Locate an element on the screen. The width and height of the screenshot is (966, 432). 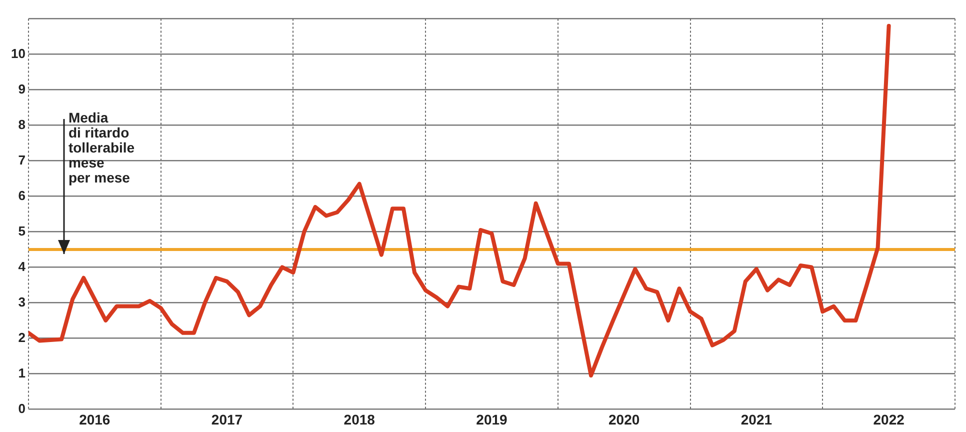
y-tick-label: 2 is located at coordinates (22, 337).